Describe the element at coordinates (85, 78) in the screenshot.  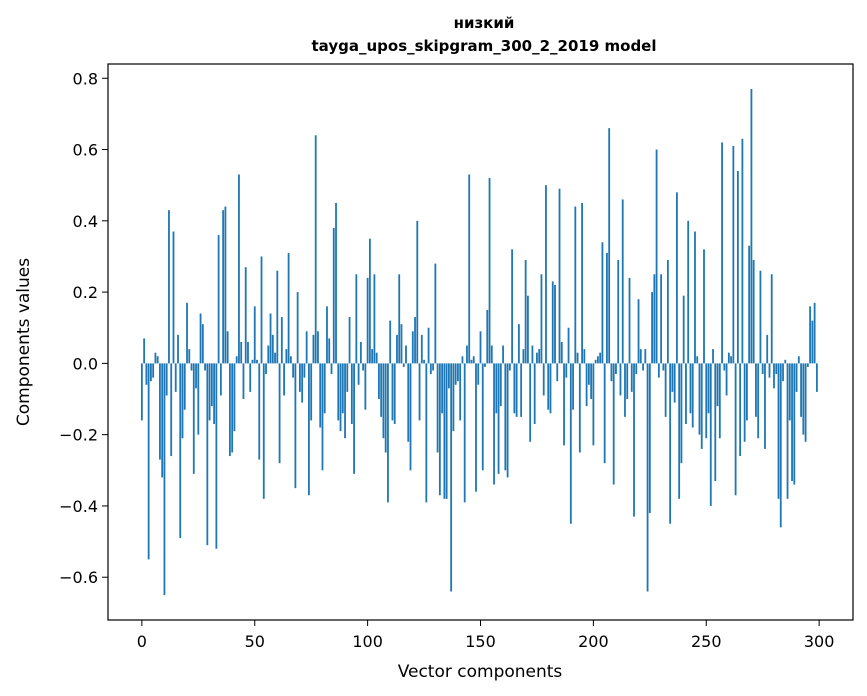
I see `y-tick-label: 0.8` at that location.